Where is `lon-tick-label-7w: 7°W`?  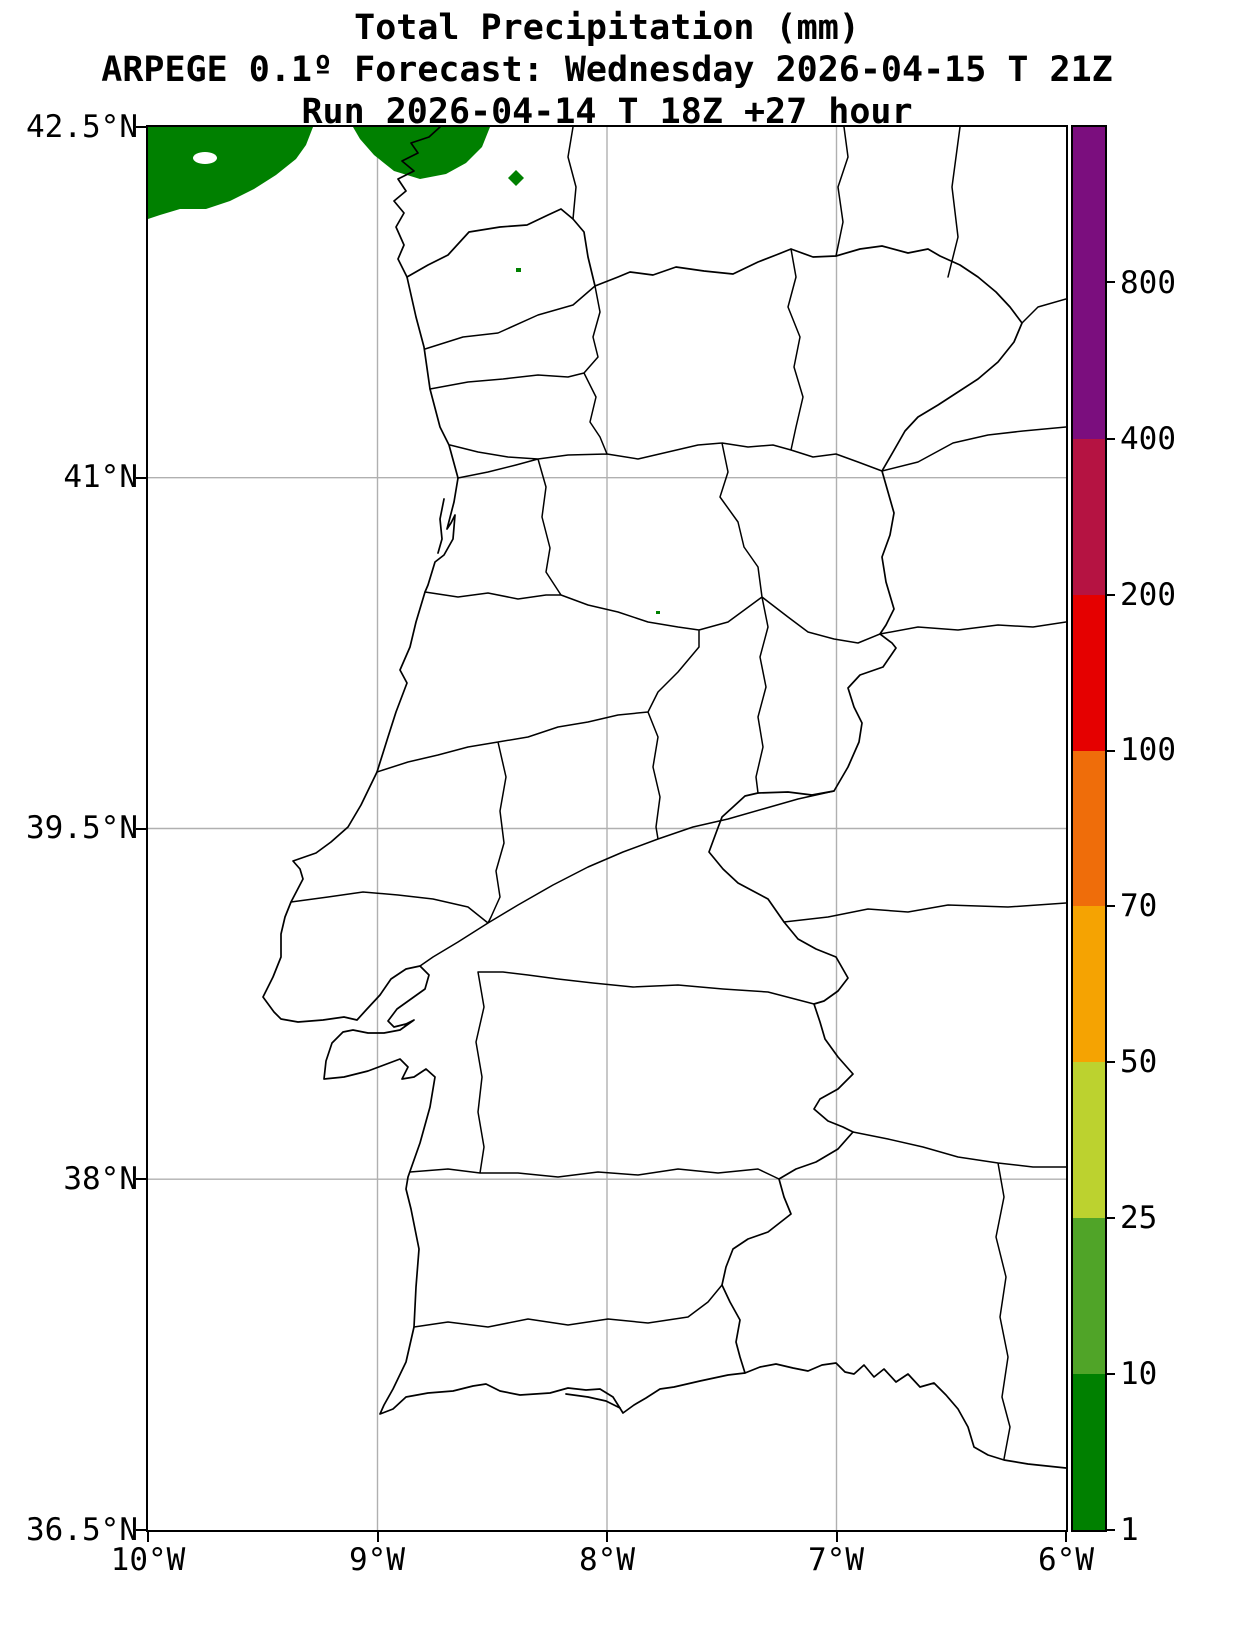 lon-tick-label-7w: 7°W is located at coordinates (836, 1560).